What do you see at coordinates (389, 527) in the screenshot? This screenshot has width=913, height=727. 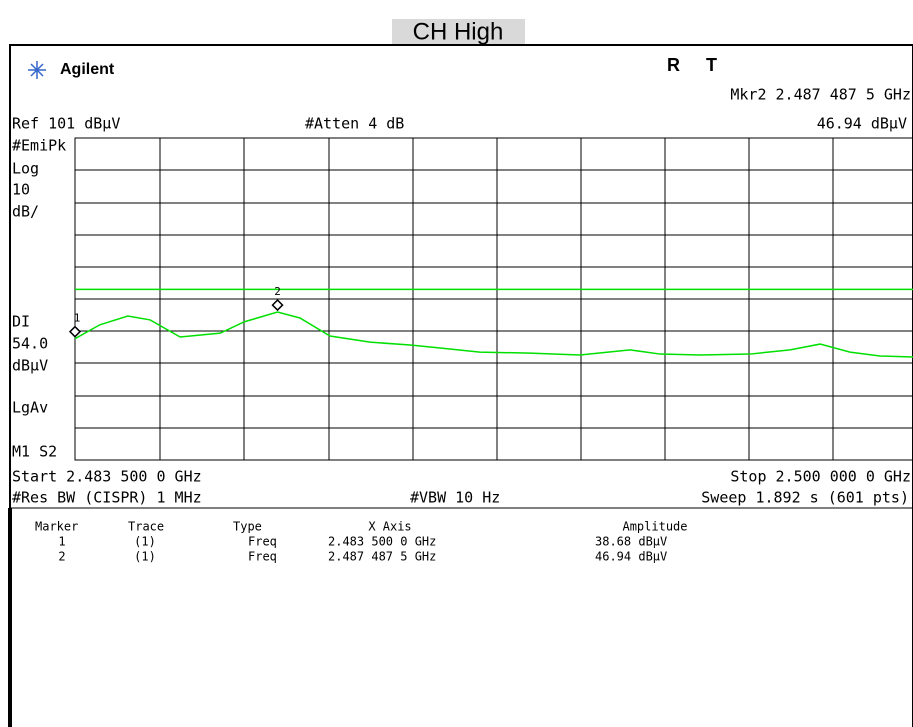 I see `table-header: X Axis` at bounding box center [389, 527].